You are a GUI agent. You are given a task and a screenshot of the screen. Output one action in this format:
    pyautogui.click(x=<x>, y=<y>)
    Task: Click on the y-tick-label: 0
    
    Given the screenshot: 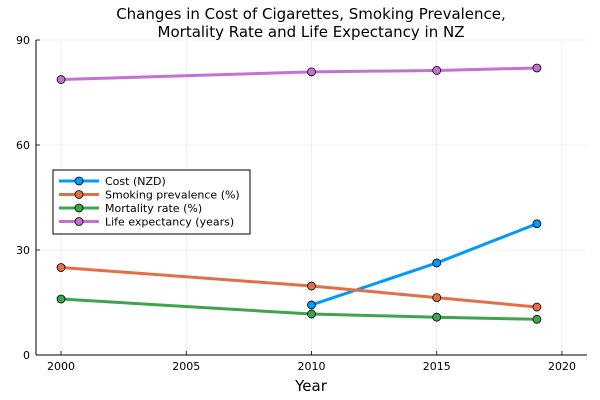 What is the action you would take?
    pyautogui.click(x=26, y=355)
    